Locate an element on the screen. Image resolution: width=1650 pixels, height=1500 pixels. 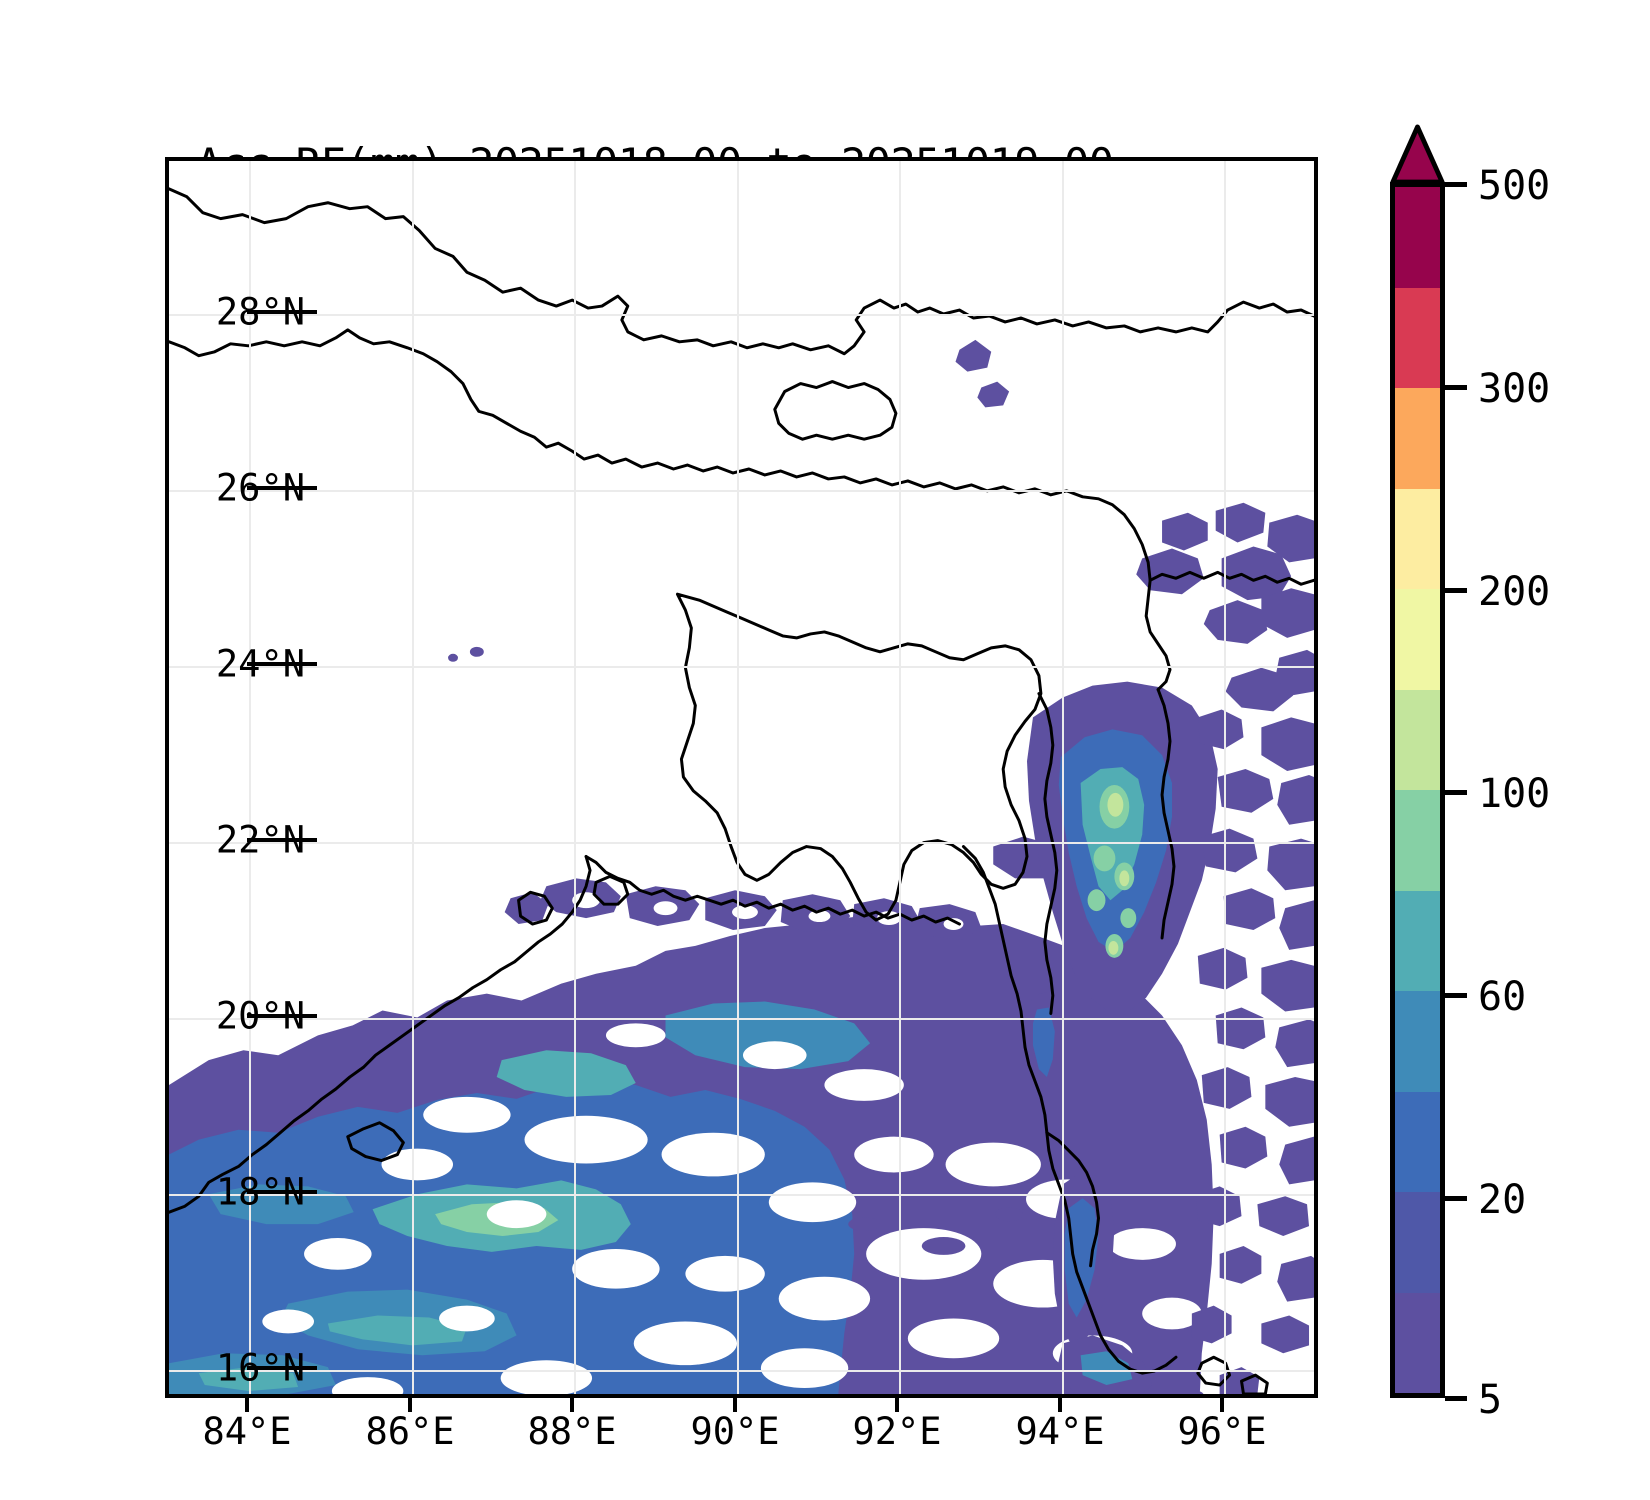
y-axis-label-28N: 28°N is located at coordinates (260, 312).